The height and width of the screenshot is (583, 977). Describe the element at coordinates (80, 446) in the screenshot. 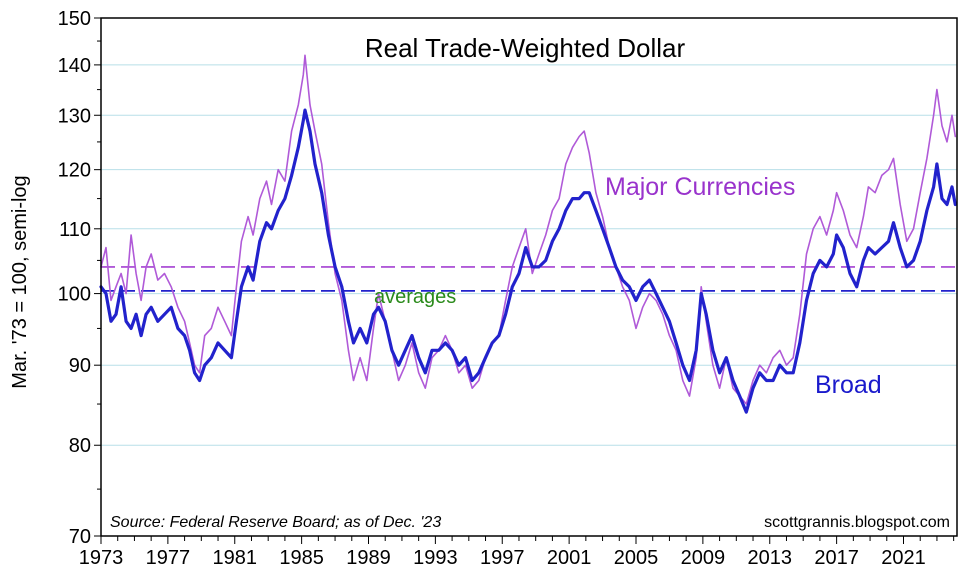

I see `y-tick-label: 80` at that location.